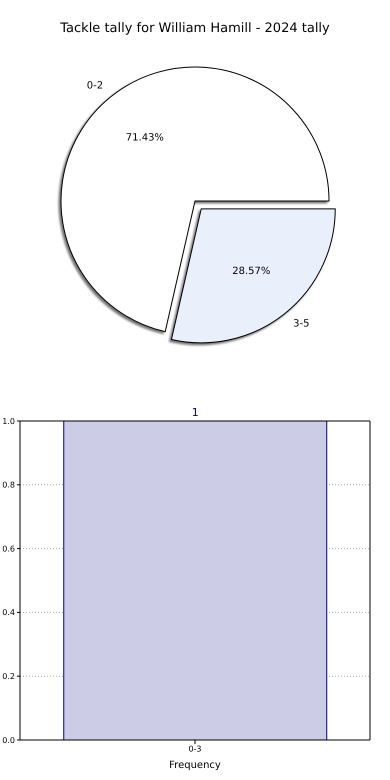 Image resolution: width=390 pixels, height=780 pixels. I want to click on data-label: 28.57%, so click(251, 272).